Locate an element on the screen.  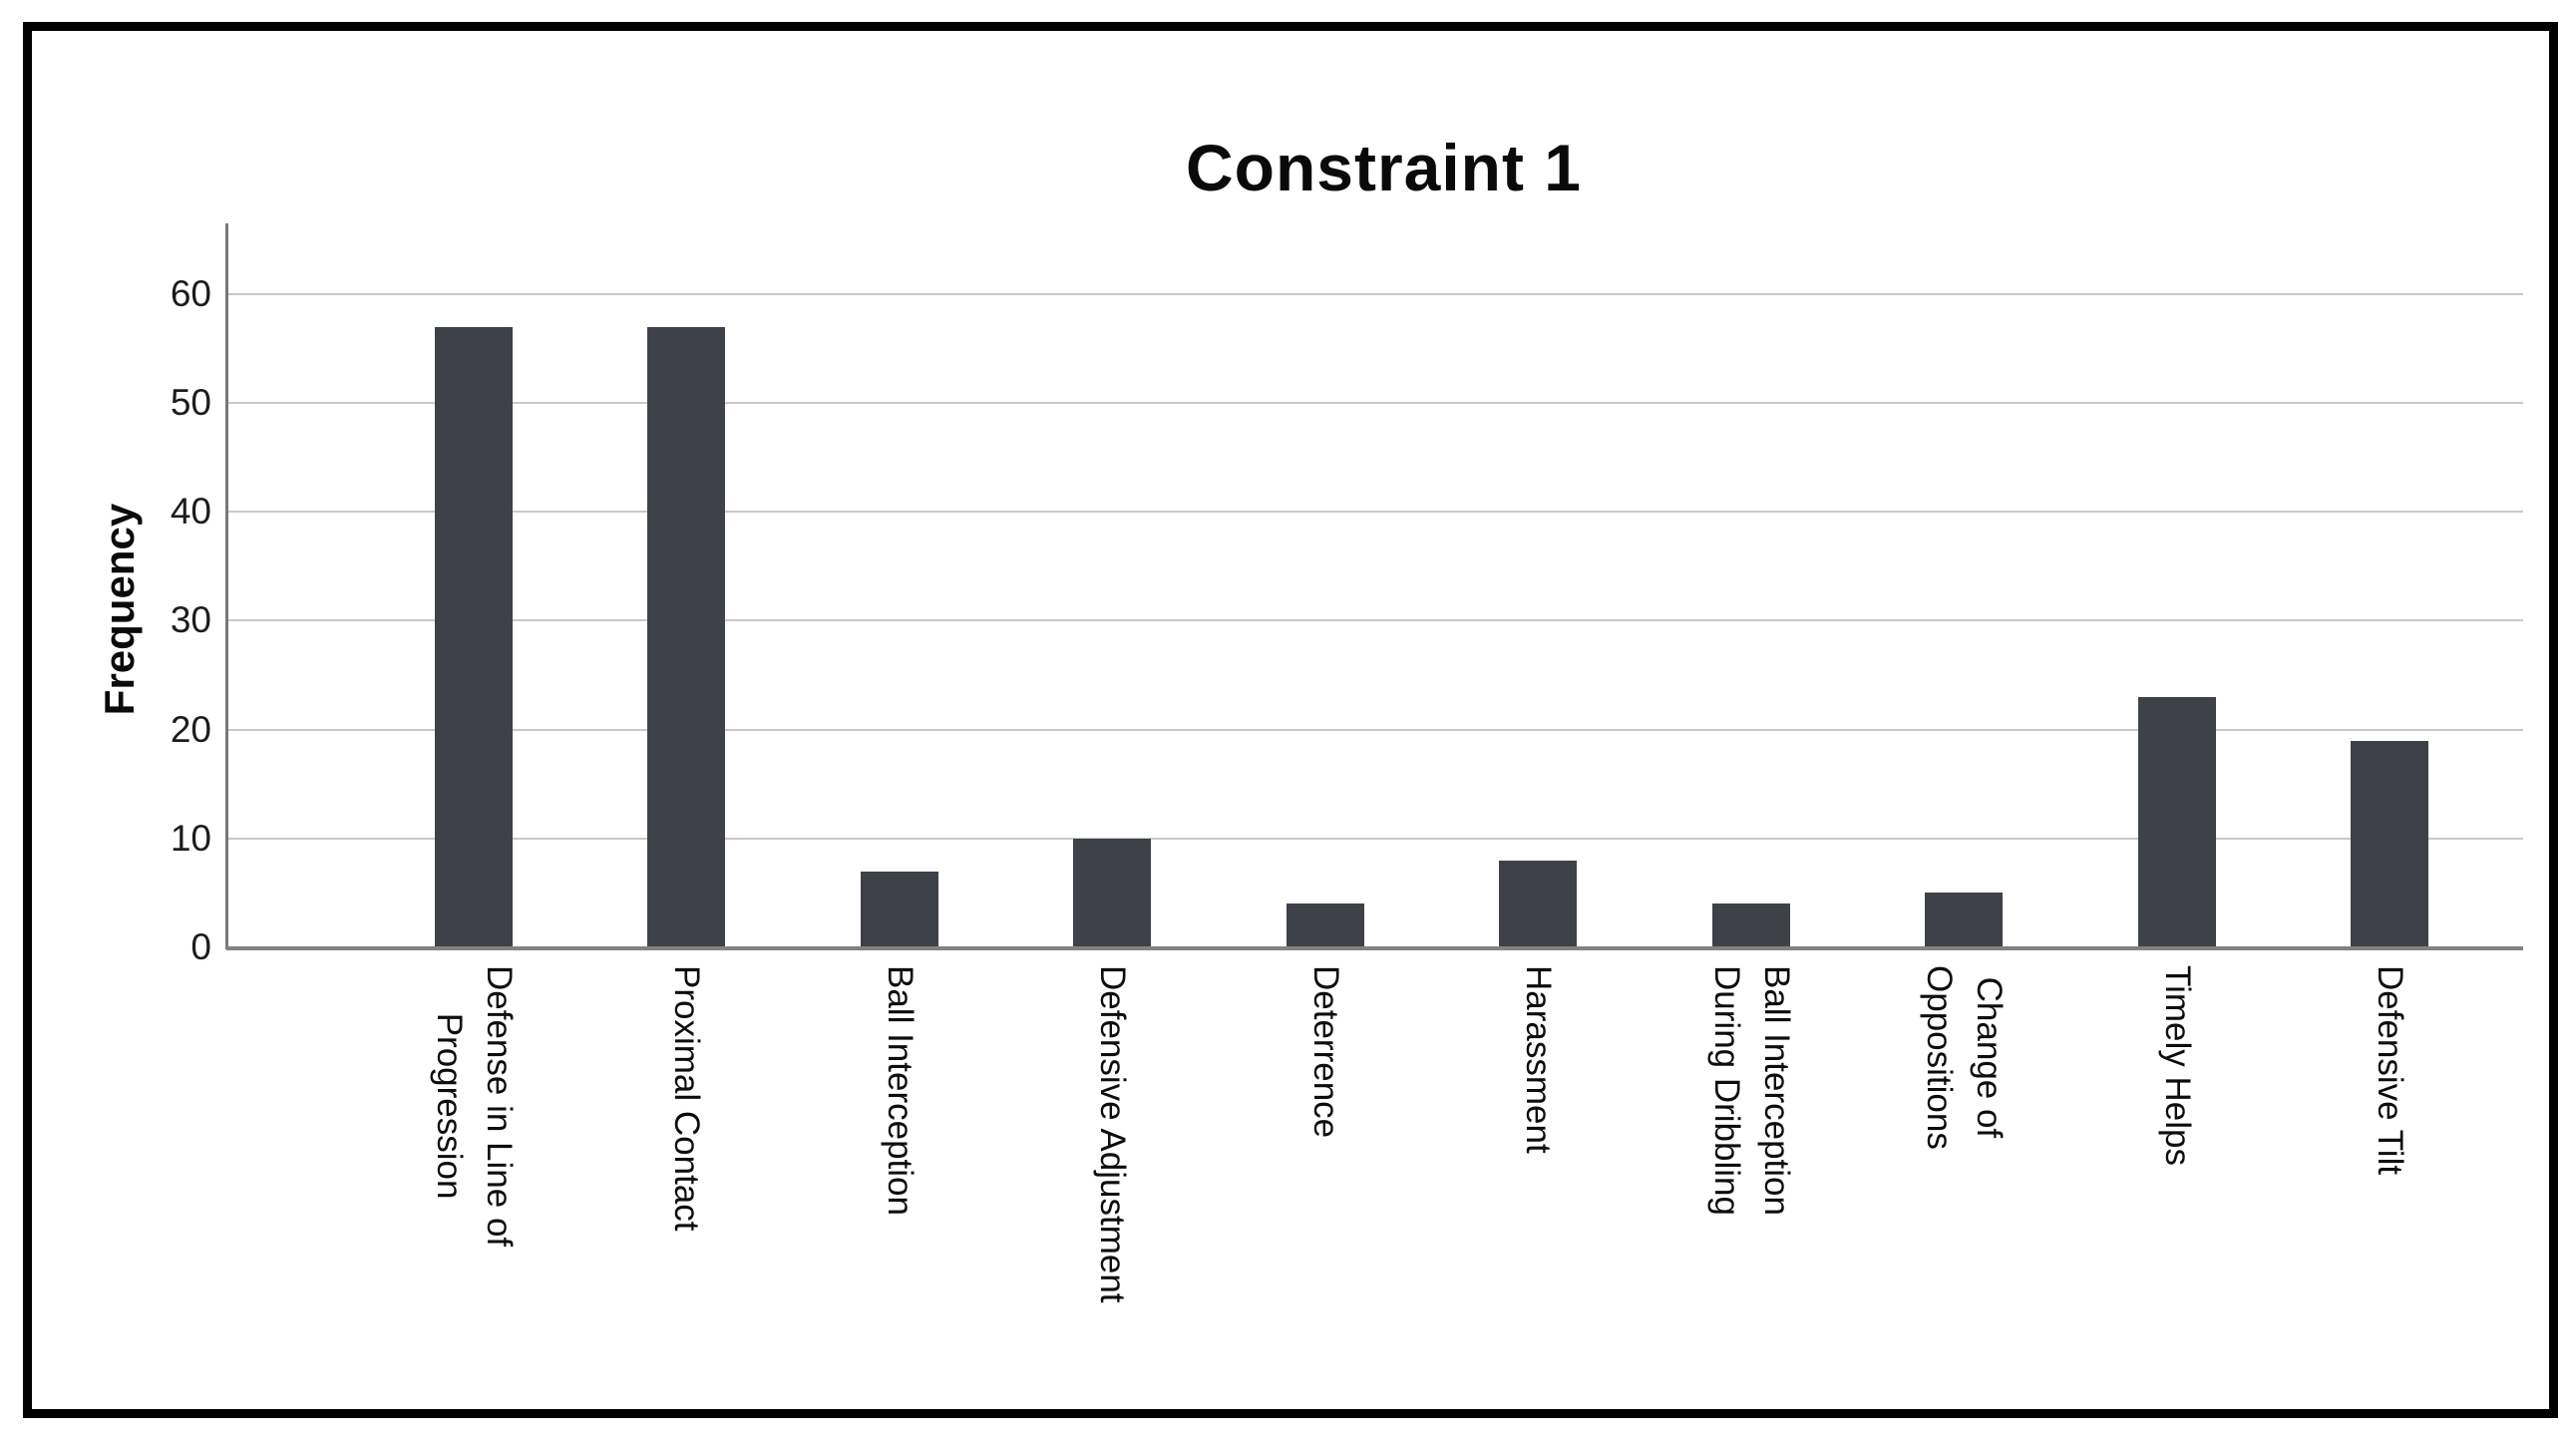
x-category-label: Proximal Contact is located at coordinates (687, 1098).